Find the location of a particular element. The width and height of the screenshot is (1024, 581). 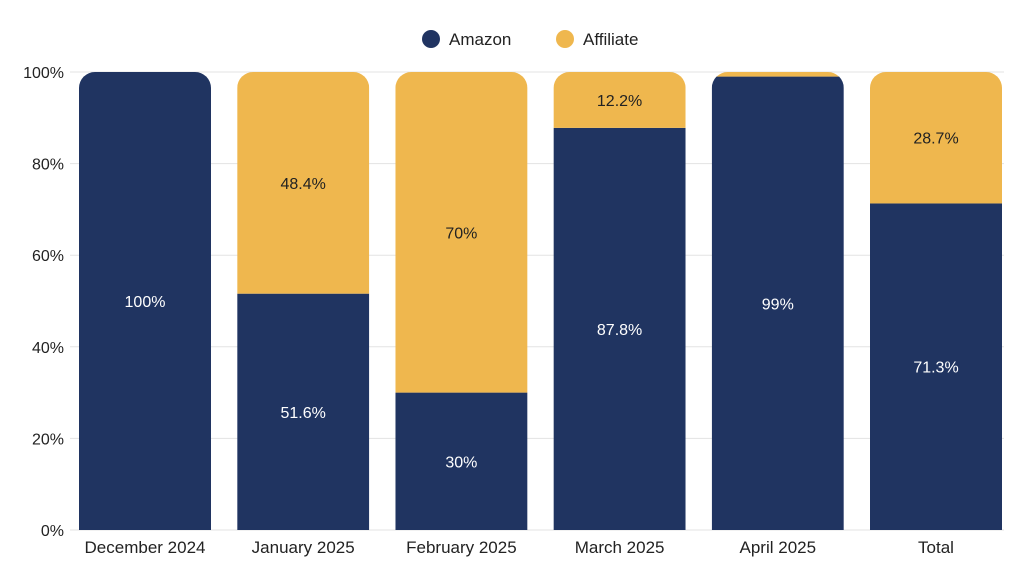

data-label-affiliate: 48.4% is located at coordinates (303, 184).